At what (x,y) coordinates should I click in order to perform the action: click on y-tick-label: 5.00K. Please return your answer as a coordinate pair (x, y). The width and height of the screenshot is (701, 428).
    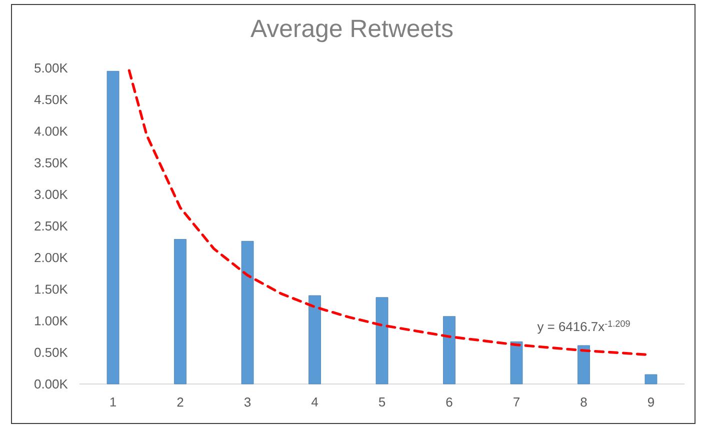
    Looking at the image, I should click on (51, 68).